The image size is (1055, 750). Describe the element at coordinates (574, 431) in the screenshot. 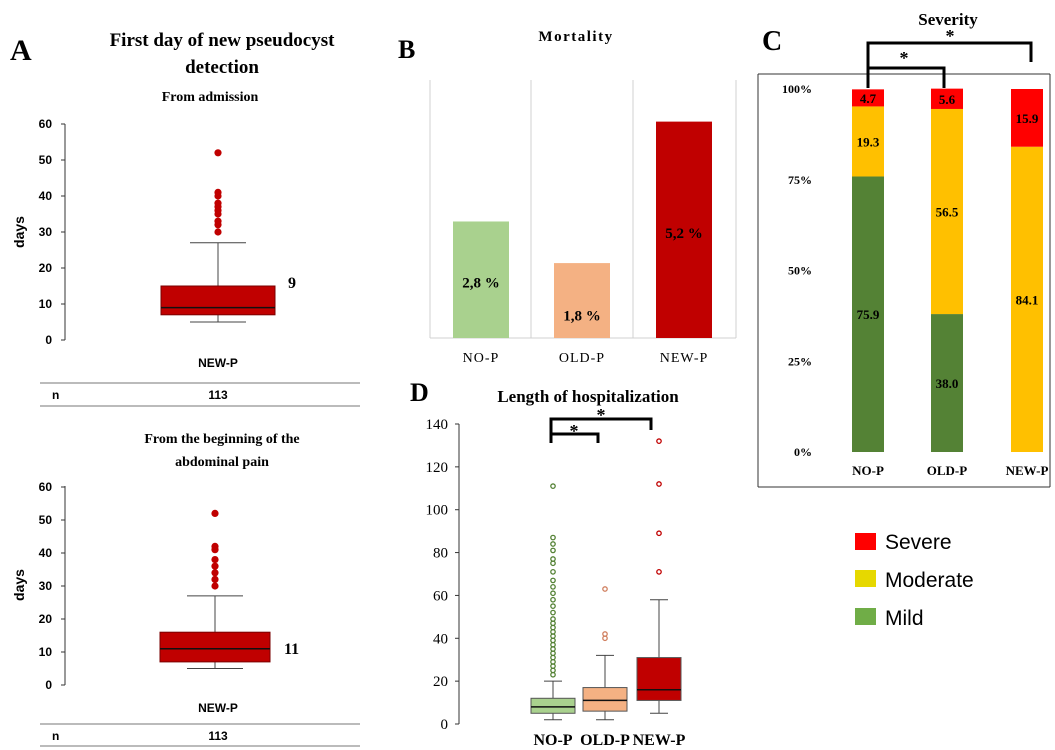

I see `d-sig-star-1: *` at that location.